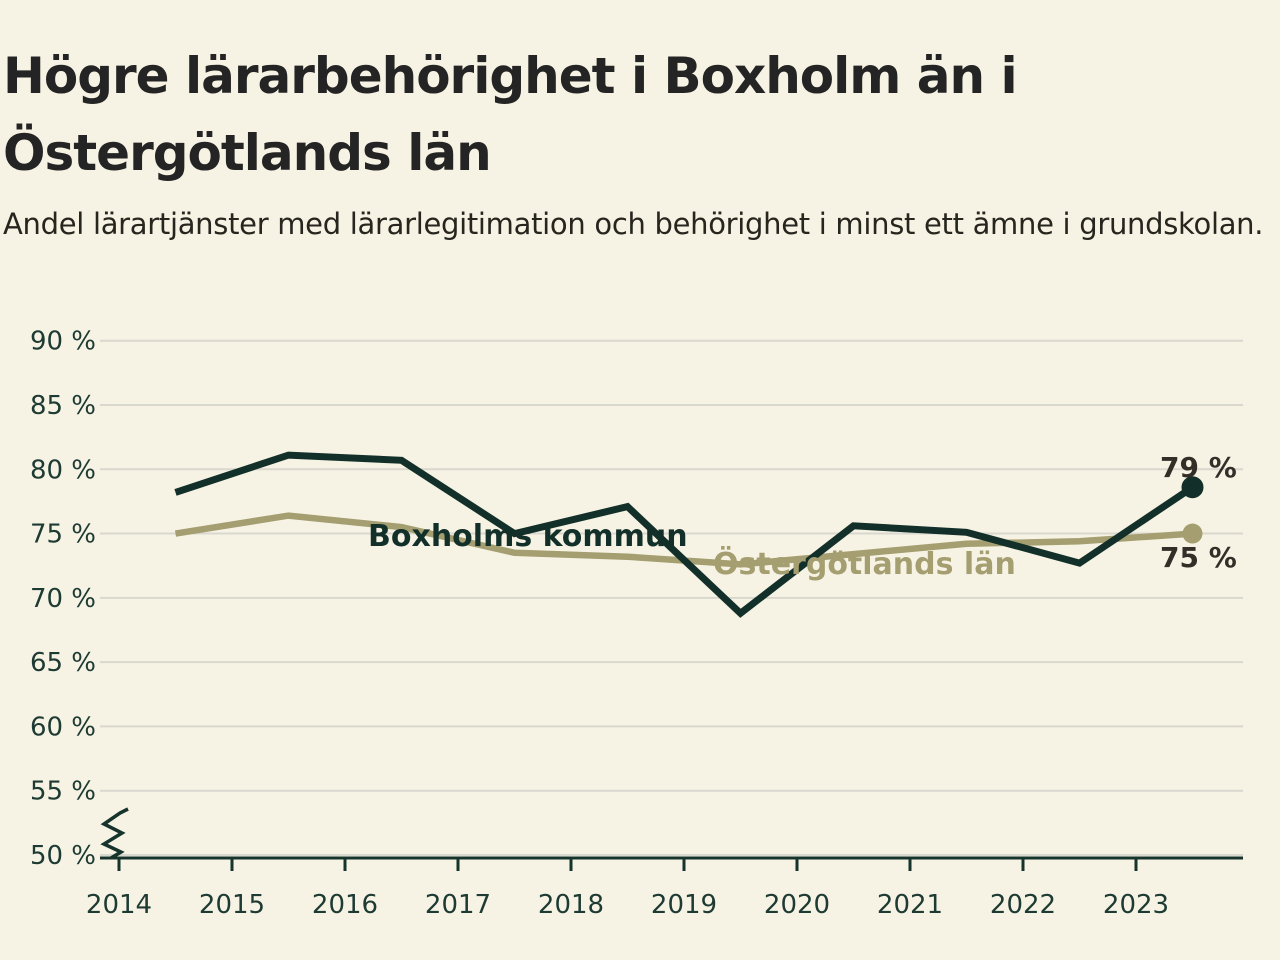 This screenshot has height=960, width=1280. What do you see at coordinates (671, 839) in the screenshot?
I see `axis-layer` at bounding box center [671, 839].